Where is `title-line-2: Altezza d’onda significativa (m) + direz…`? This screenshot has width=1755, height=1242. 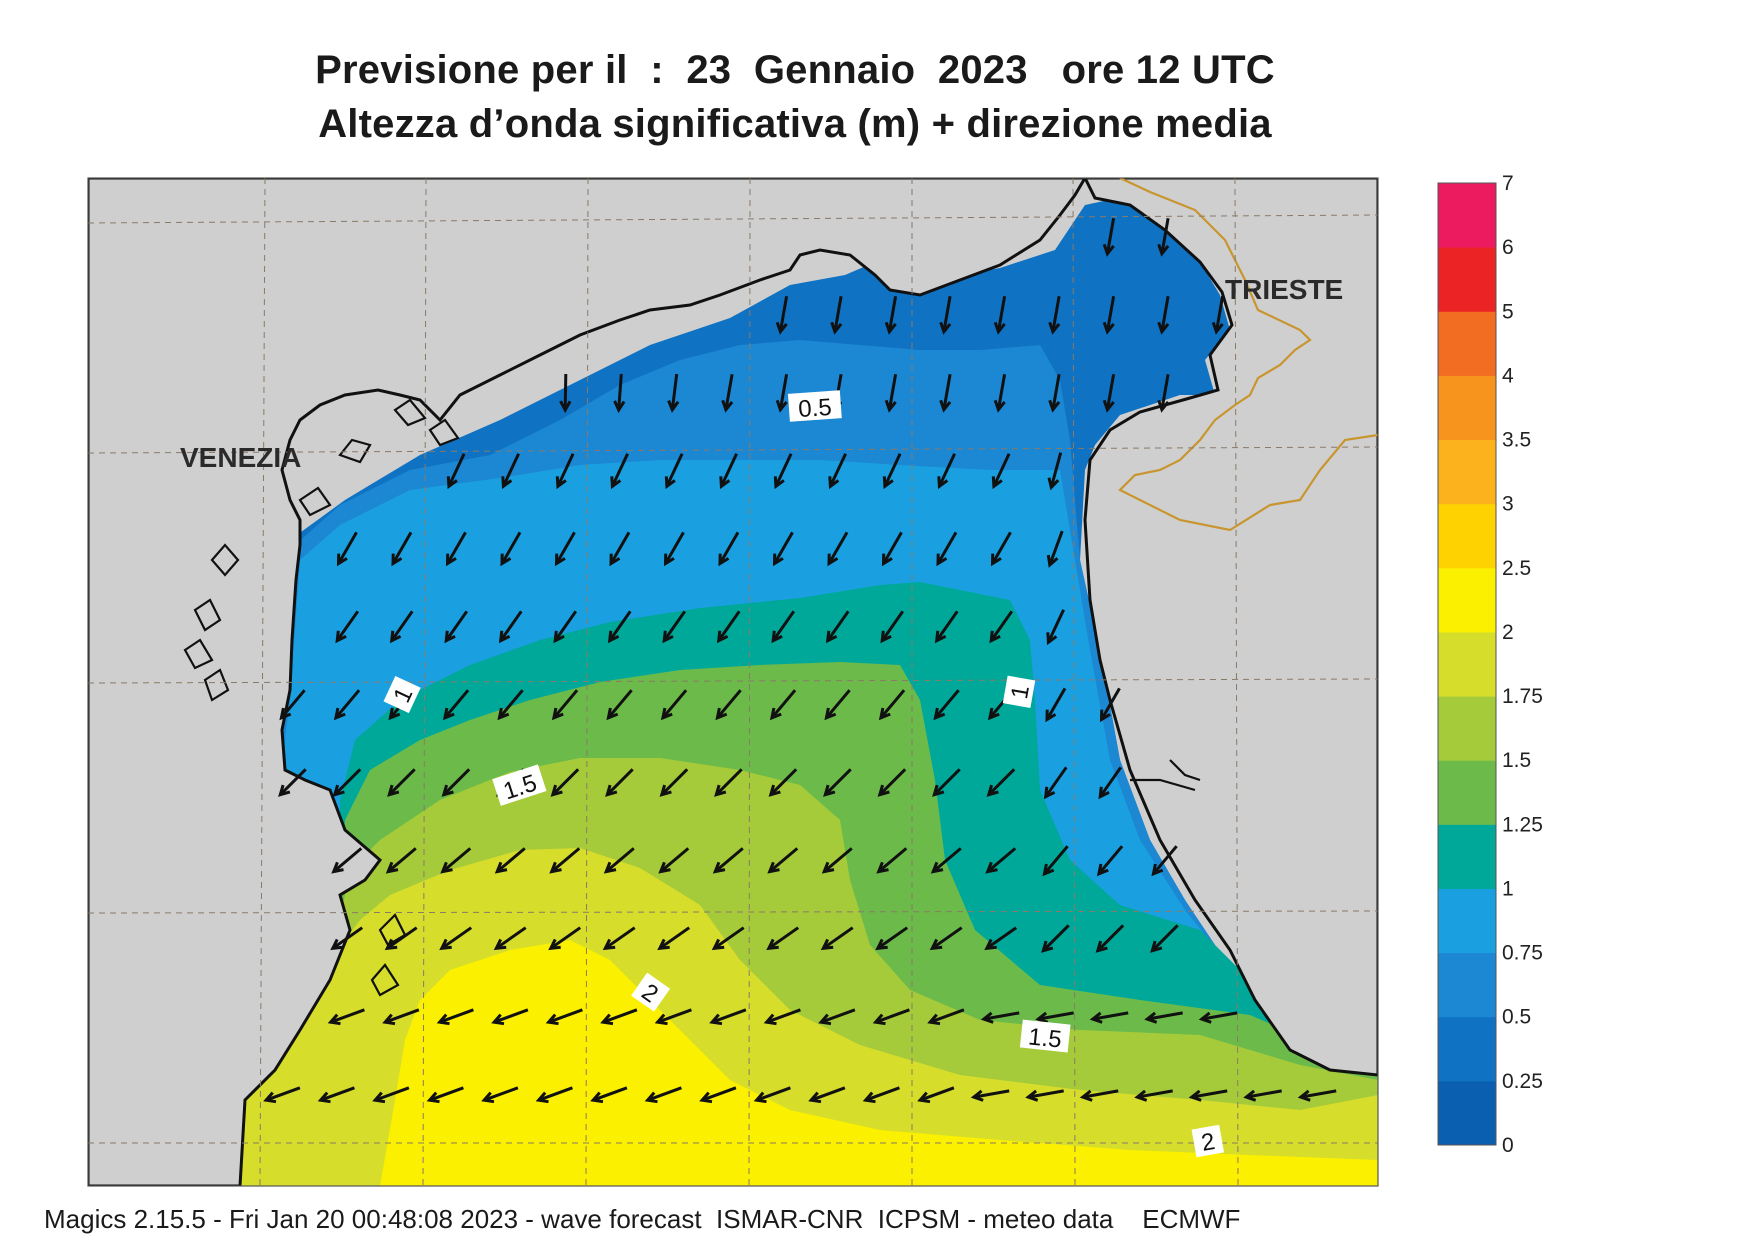 title-line-2: Altezza d’onda significativa (m) + direz… is located at coordinates (795, 124).